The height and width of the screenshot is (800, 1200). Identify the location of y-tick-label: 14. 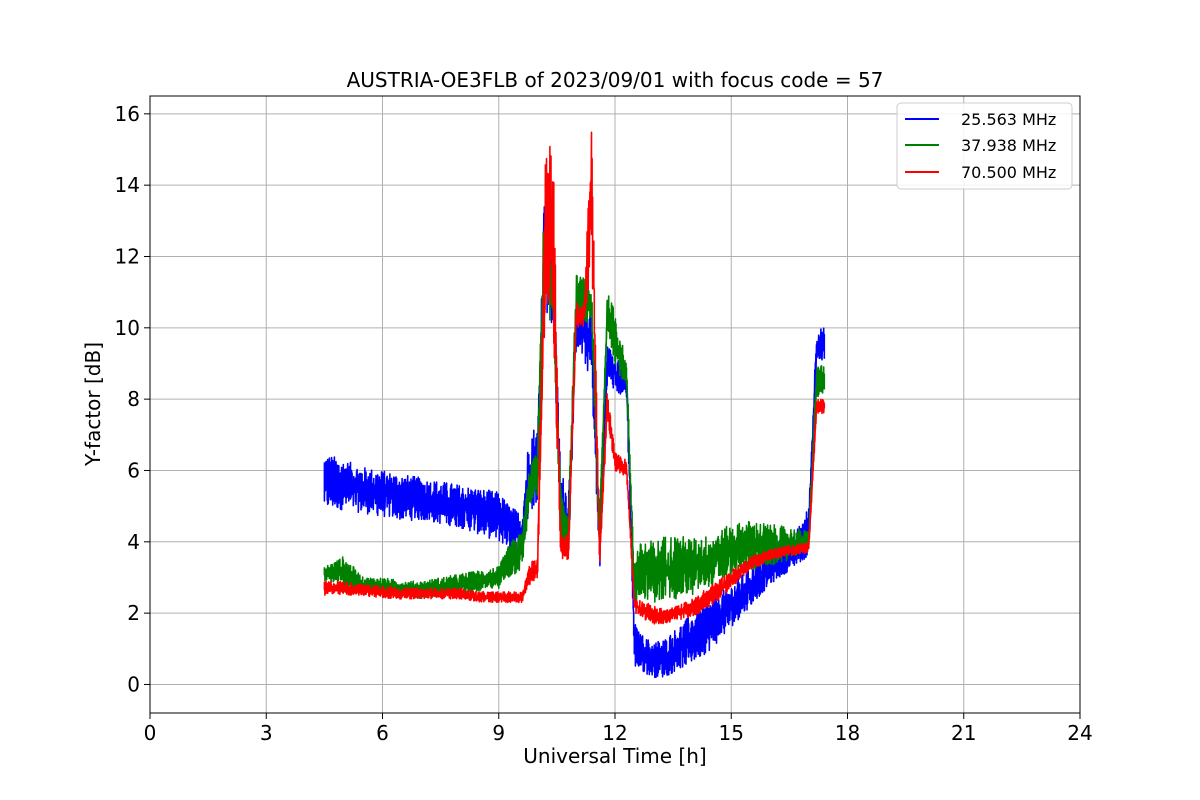
(127, 185).